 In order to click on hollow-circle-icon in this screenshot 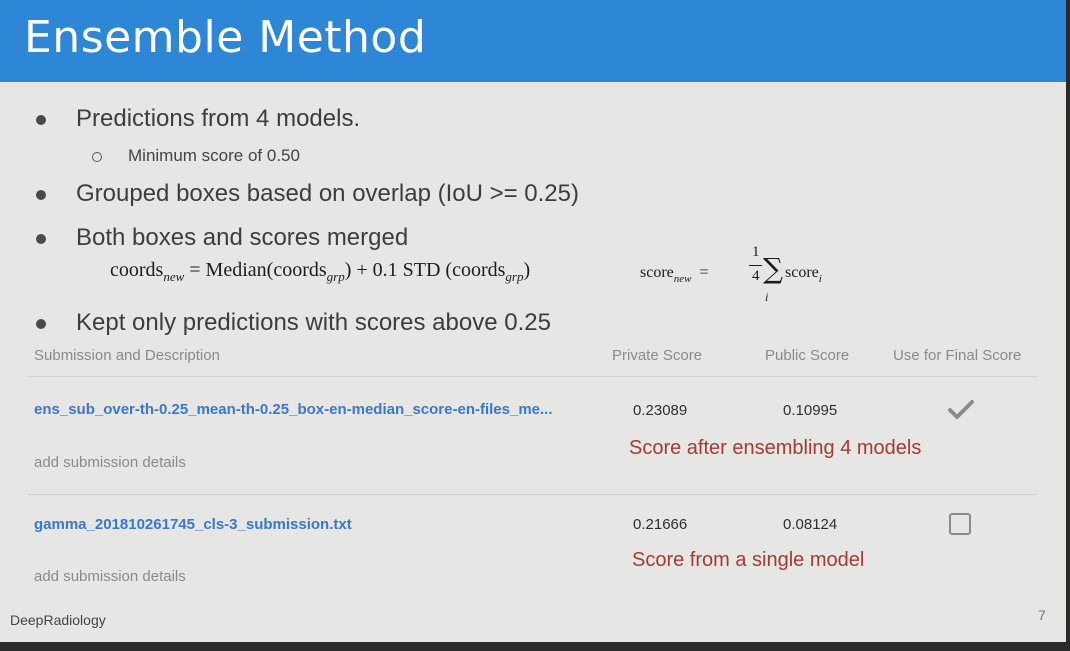, I will do `click(97, 157)`.